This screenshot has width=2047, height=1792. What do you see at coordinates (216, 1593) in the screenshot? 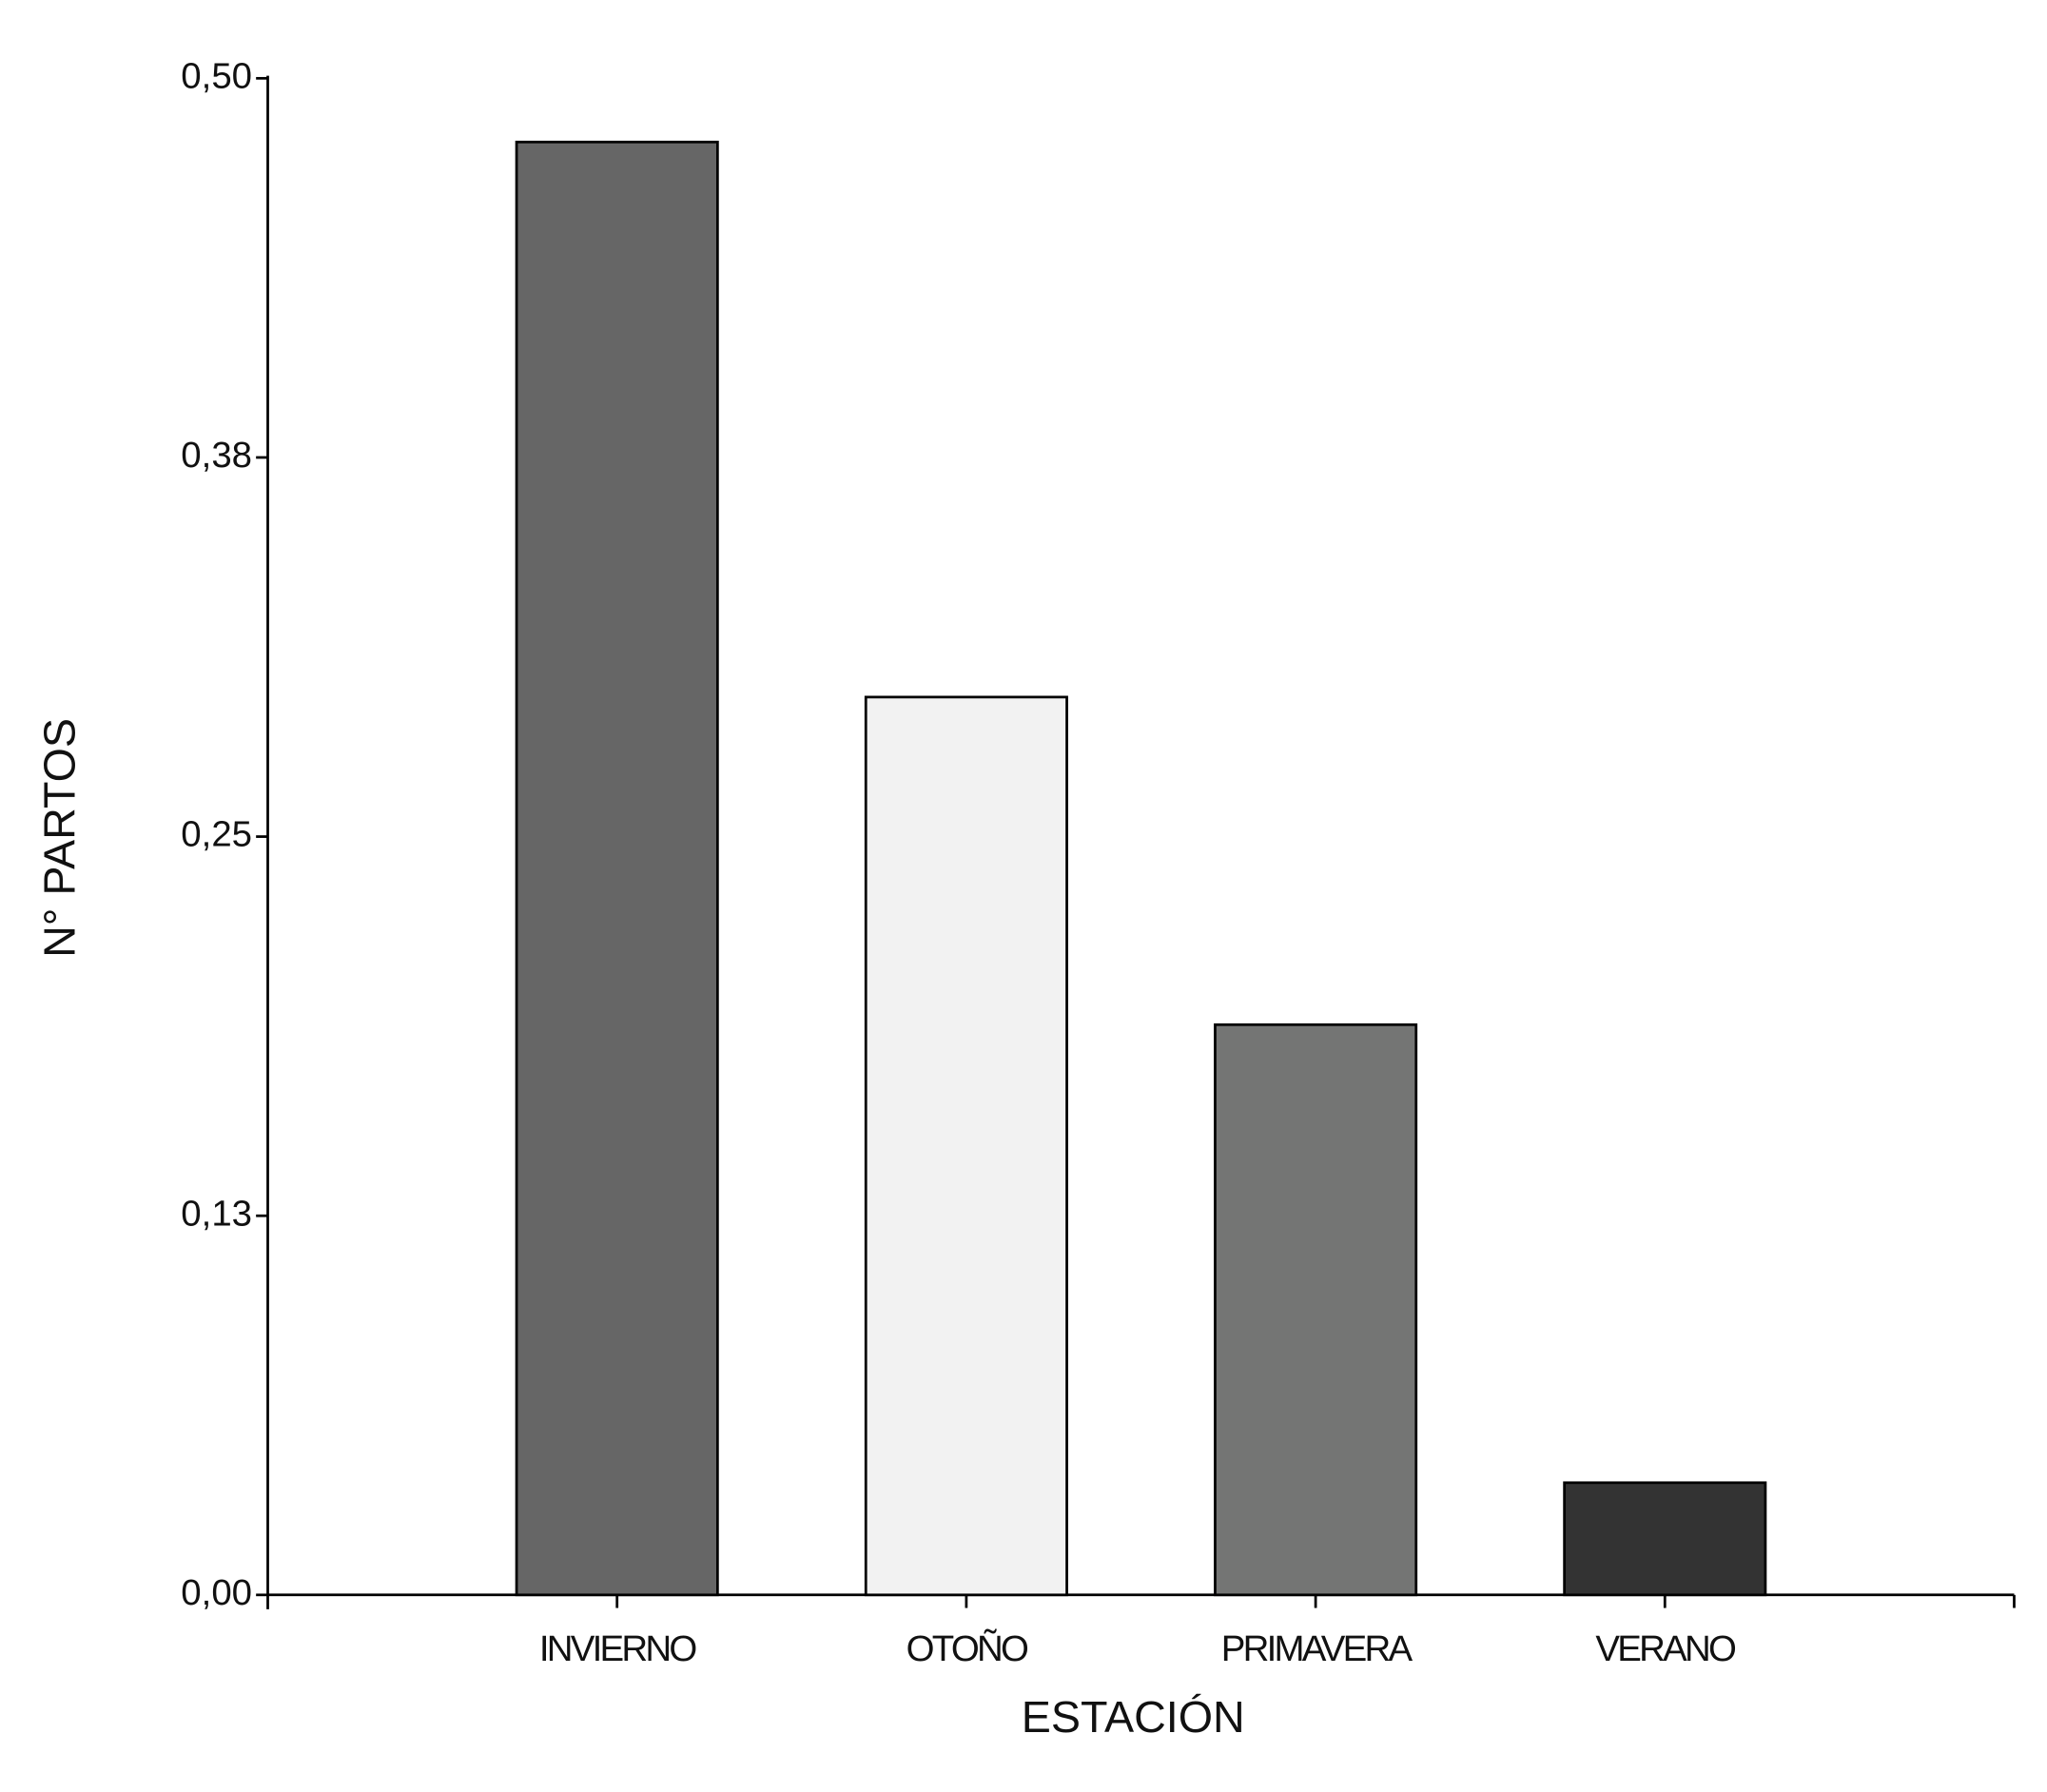
I see `y-tick-label: 0,00` at bounding box center [216, 1593].